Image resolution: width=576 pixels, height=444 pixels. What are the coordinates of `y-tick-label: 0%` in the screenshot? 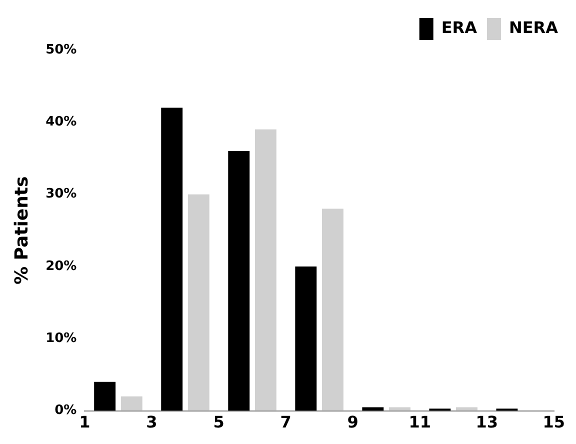 It's located at (65, 410).